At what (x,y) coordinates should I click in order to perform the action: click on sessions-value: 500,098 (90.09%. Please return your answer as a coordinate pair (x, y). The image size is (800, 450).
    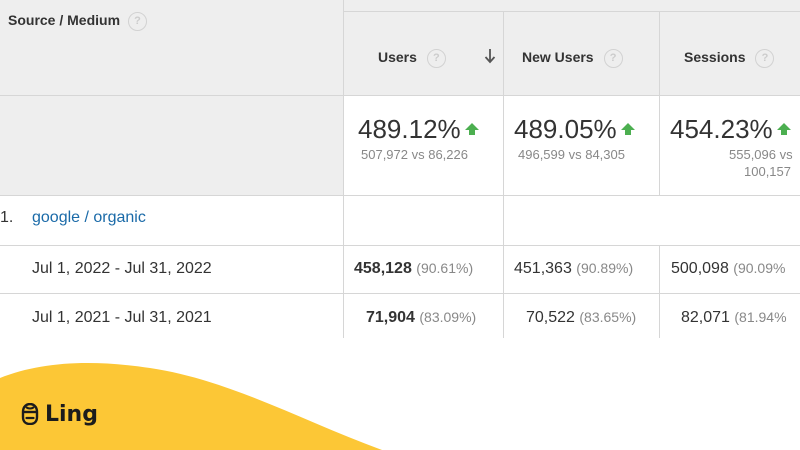
    Looking at the image, I should click on (728, 269).